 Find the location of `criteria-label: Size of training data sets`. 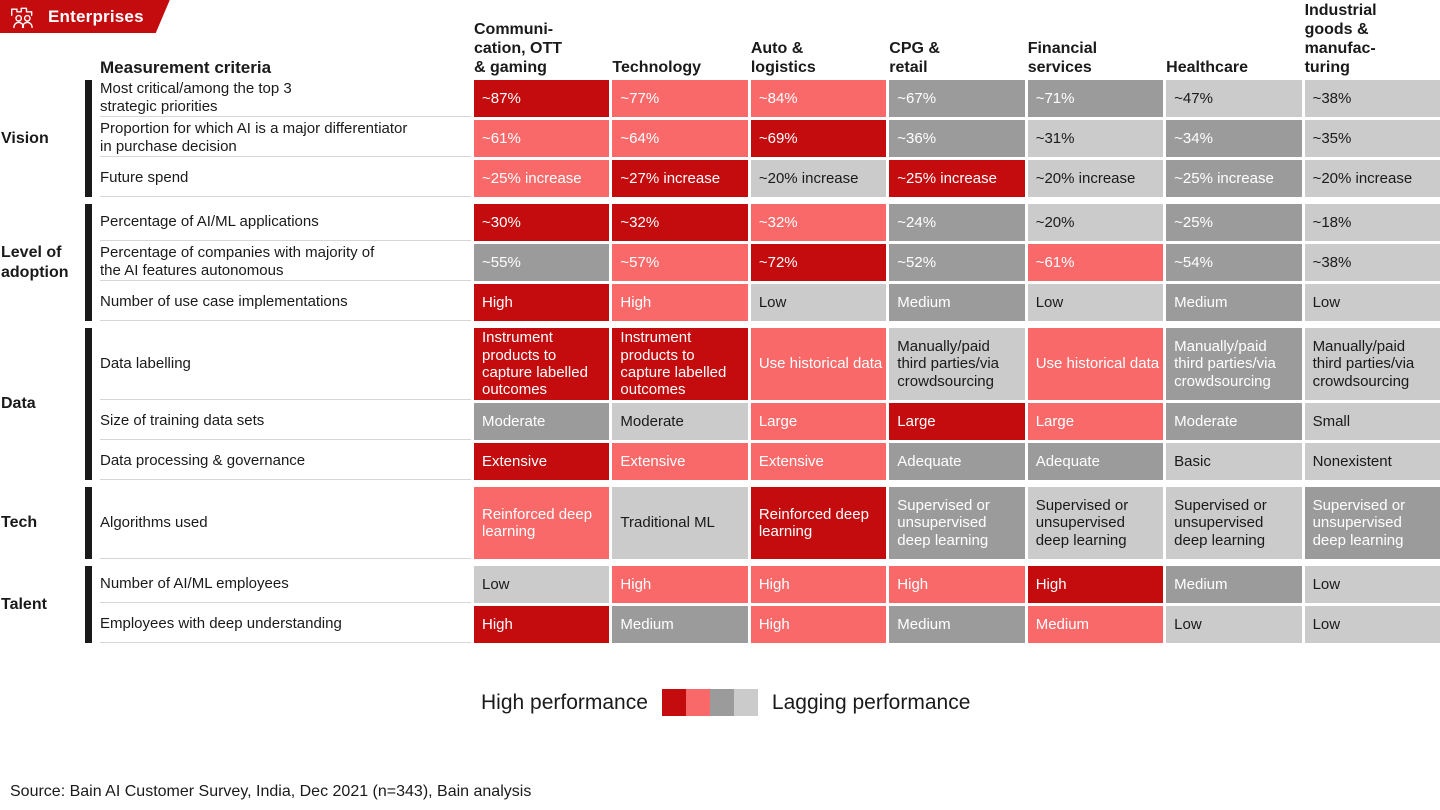

criteria-label: Size of training data sets is located at coordinates (285, 421).